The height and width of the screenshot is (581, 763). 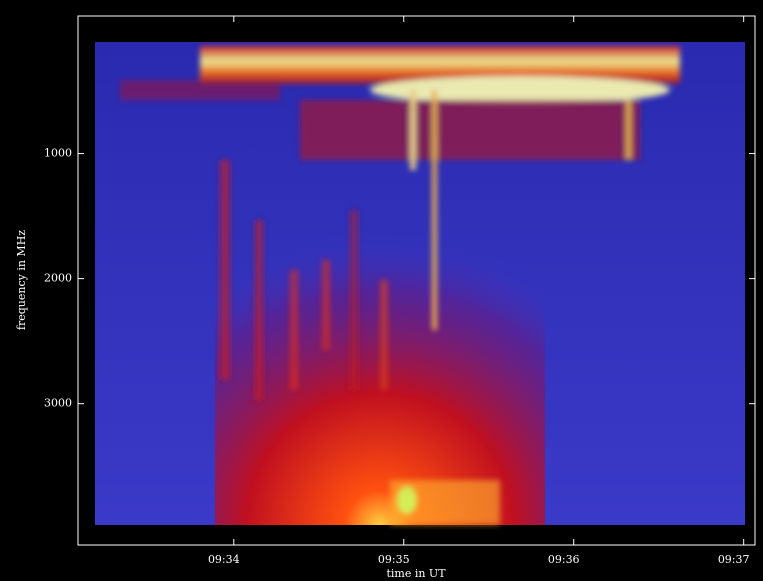 I want to click on y-axis-label: frequency in MHz, so click(x=21, y=280).